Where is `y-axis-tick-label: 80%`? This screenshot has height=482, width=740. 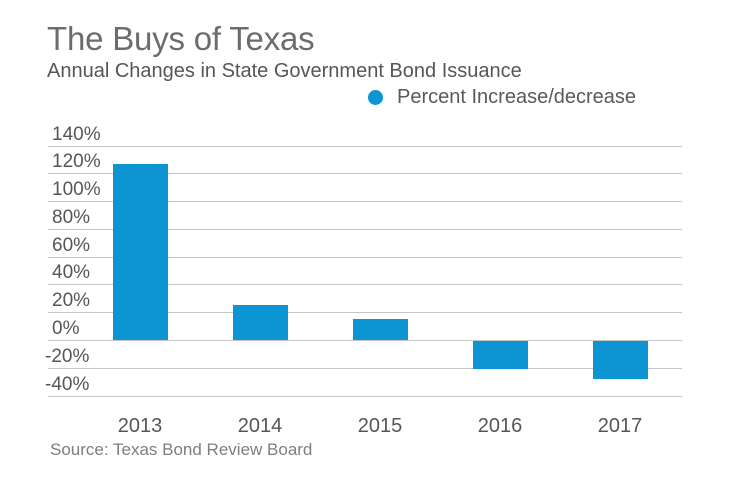 y-axis-tick-label: 80% is located at coordinates (71, 217).